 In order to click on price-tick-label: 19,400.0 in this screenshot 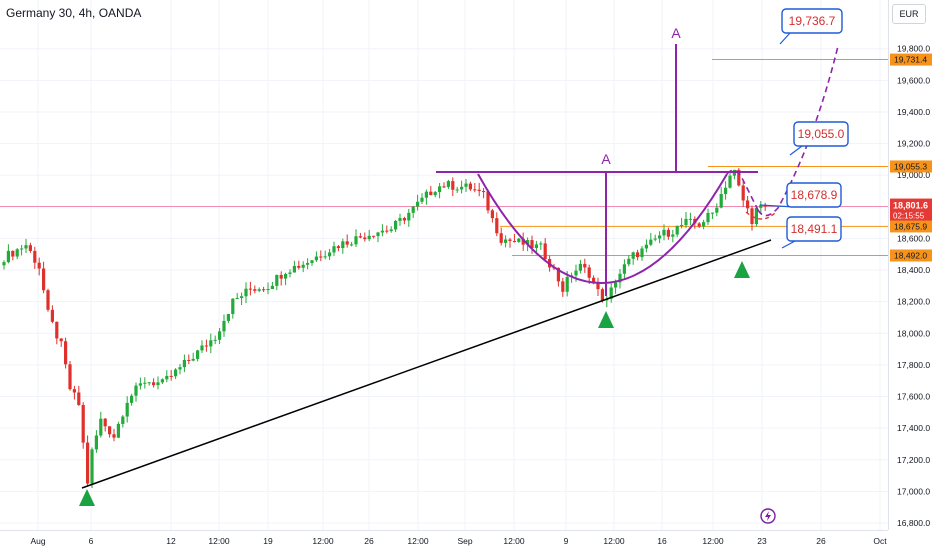, I will do `click(913, 112)`.